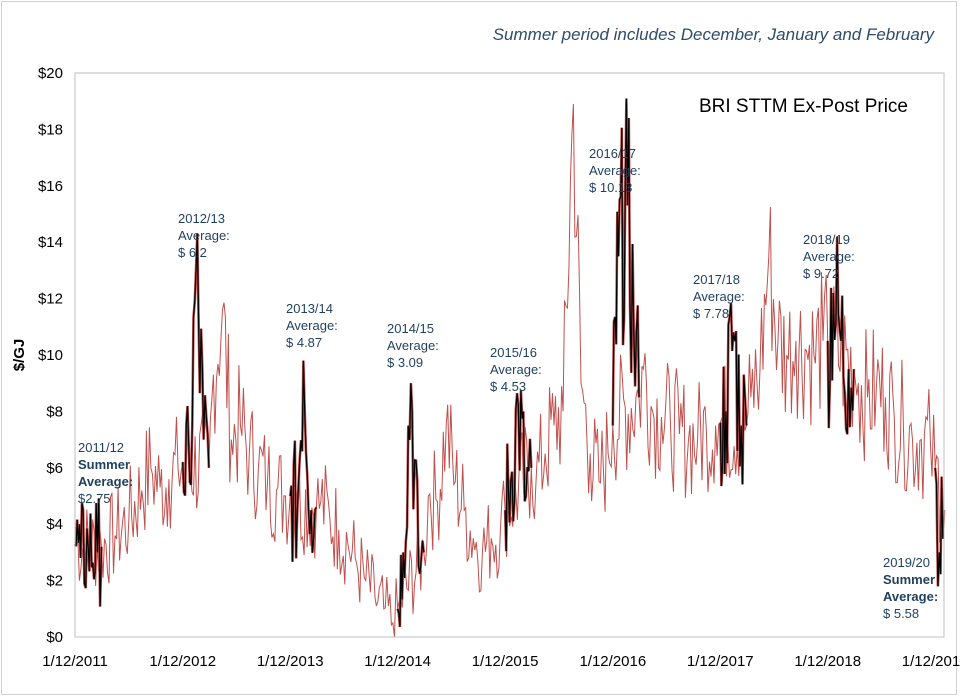 The image size is (960, 698). Describe the element at coordinates (803, 106) in the screenshot. I see `chart-title: BRI STTM Ex-Post Price` at that location.